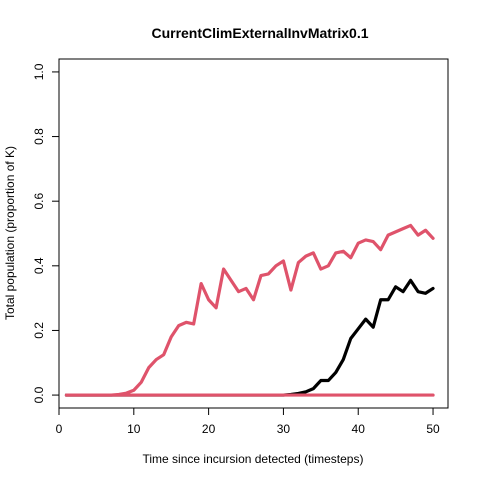  What do you see at coordinates (209, 429) in the screenshot?
I see `x-tick-label: 20` at bounding box center [209, 429].